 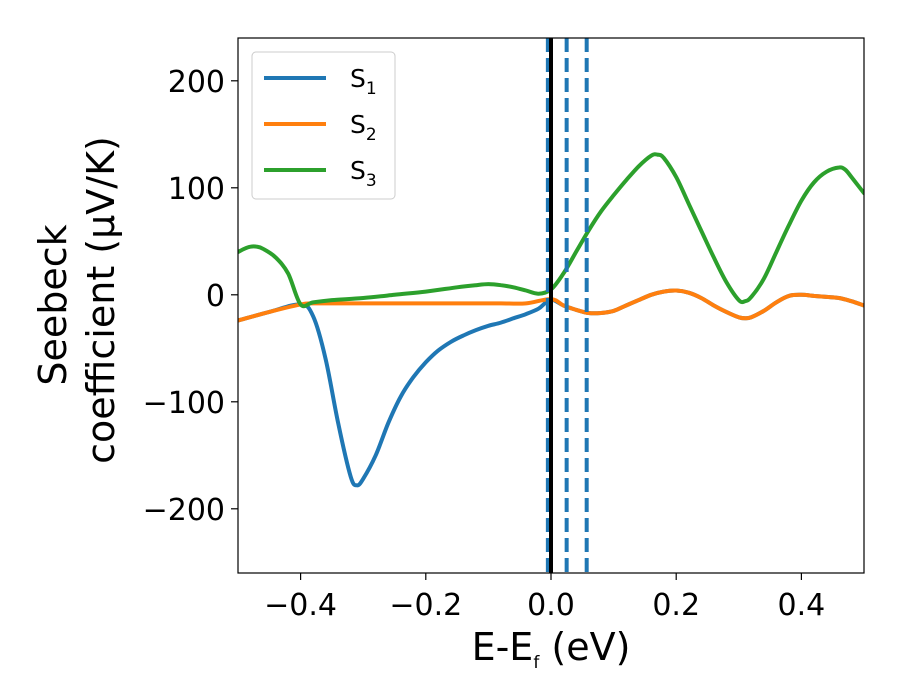 What do you see at coordinates (77, 300) in the screenshot?
I see `y-axis-title: Seebeck coefficient (μV/K)` at bounding box center [77, 300].